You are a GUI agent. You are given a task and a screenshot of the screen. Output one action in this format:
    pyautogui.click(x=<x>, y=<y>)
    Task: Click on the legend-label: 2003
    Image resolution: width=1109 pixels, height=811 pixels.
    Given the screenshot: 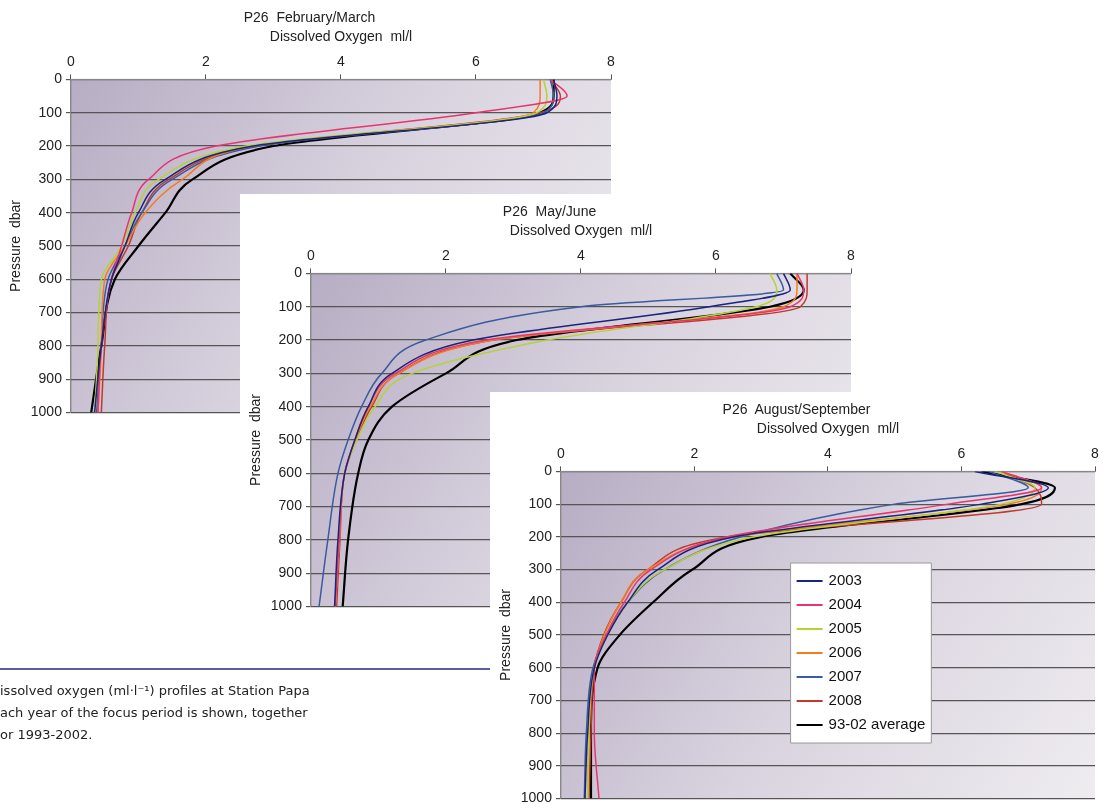 What is the action you would take?
    pyautogui.click(x=845, y=580)
    